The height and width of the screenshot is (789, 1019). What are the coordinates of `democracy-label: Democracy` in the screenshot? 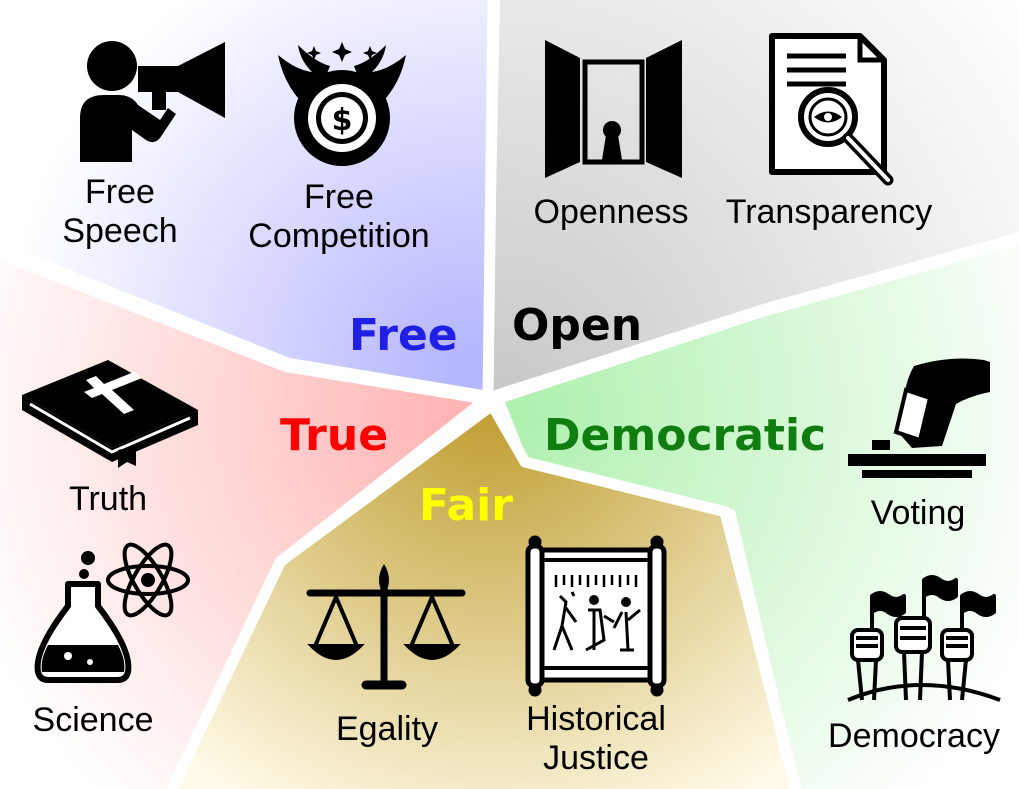 It's located at (914, 736).